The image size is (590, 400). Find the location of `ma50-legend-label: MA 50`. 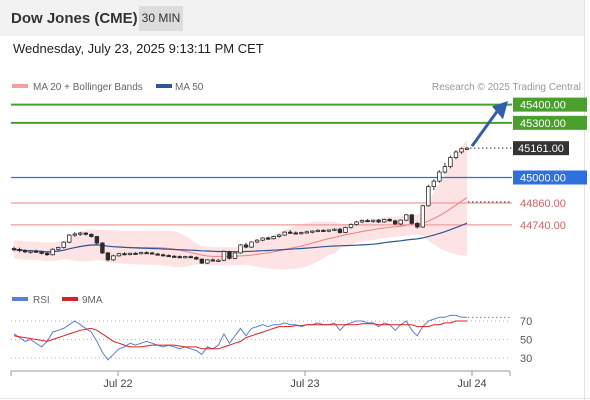

ma50-legend-label: MA 50 is located at coordinates (189, 87).